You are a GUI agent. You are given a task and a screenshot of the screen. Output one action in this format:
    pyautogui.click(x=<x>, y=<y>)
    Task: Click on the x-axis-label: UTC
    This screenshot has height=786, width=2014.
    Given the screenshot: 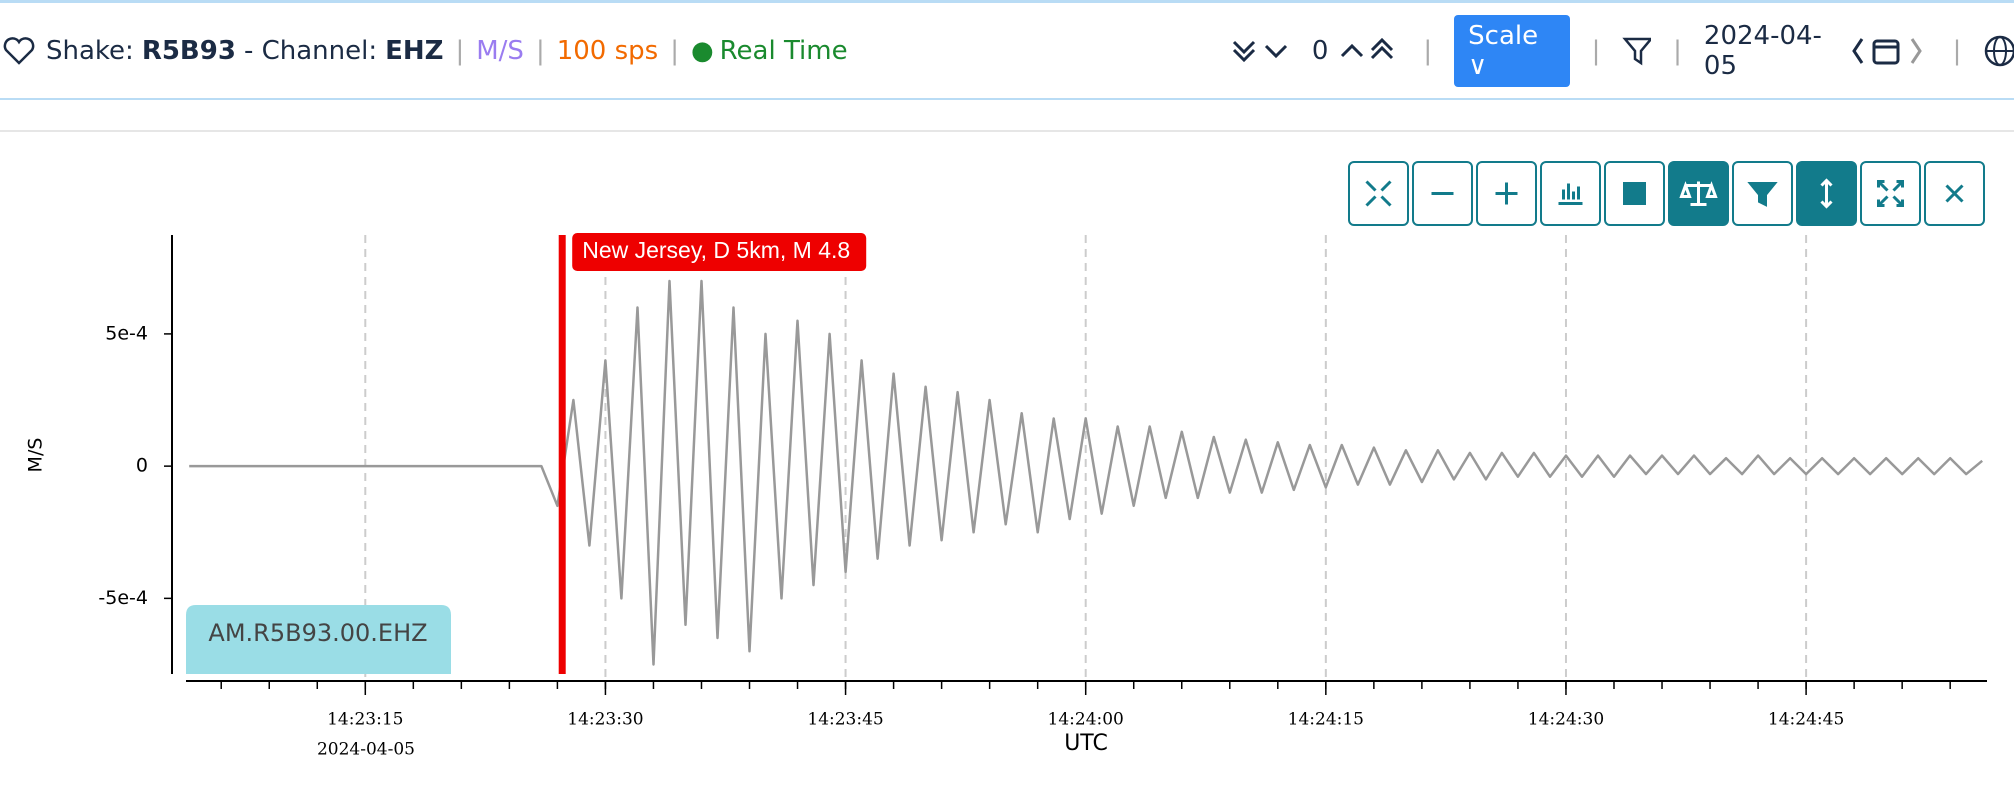 What is the action you would take?
    pyautogui.click(x=1086, y=743)
    